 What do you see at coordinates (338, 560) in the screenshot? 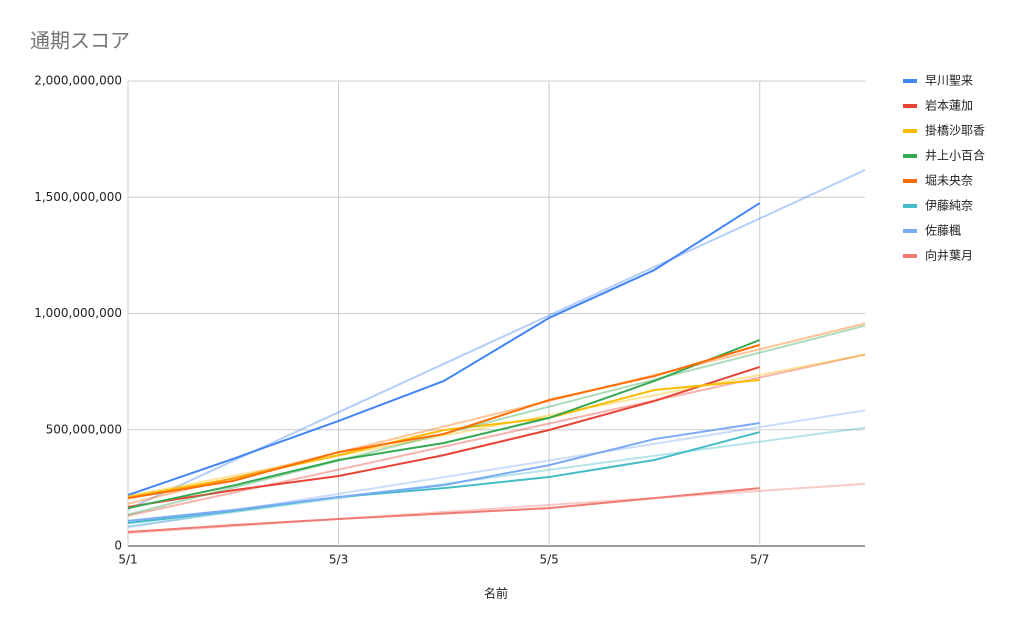
I see `x-tick-label: 5/3` at bounding box center [338, 560].